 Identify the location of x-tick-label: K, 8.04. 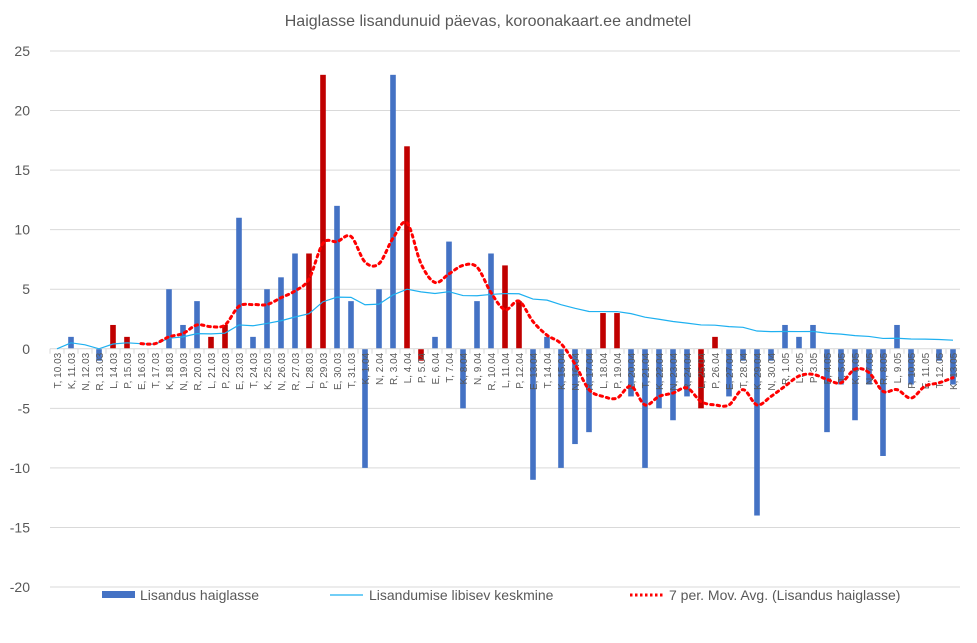
(464, 368).